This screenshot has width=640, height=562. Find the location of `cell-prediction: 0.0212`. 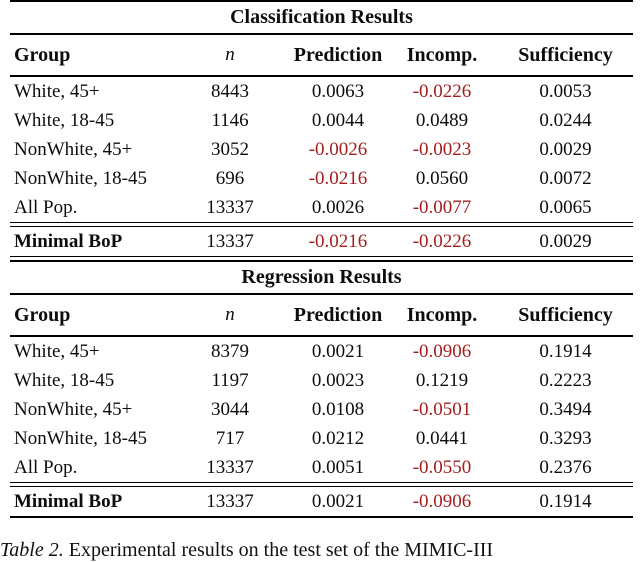

cell-prediction: 0.0212 is located at coordinates (338, 438).